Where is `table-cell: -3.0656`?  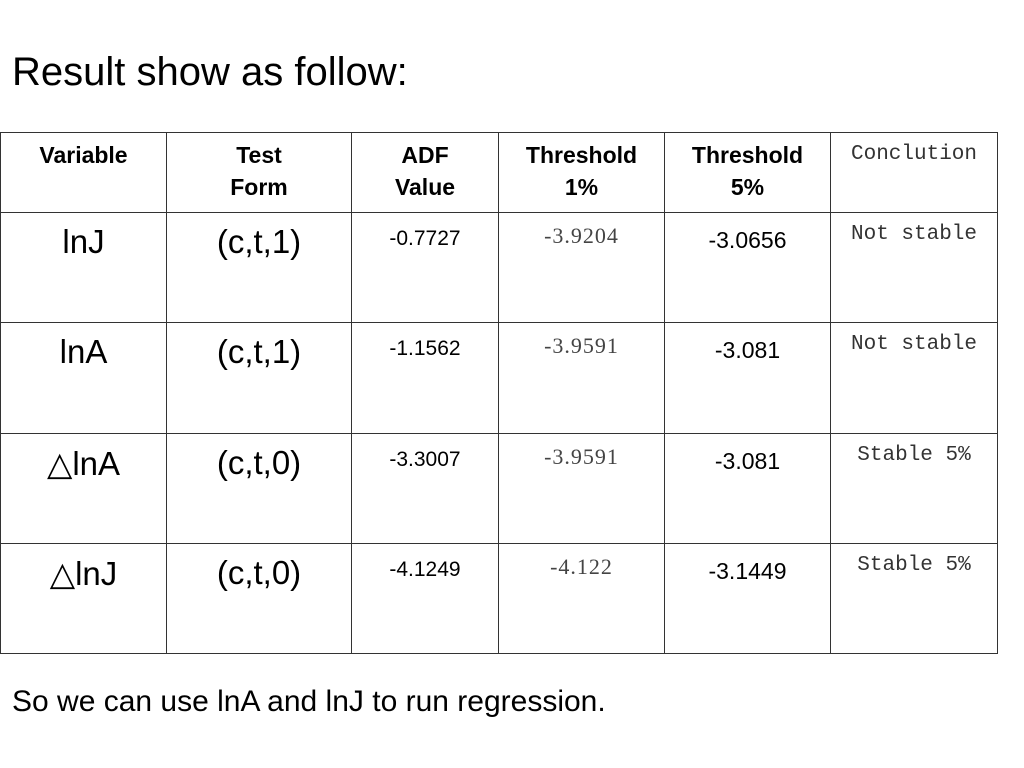
table-cell: -3.0656 is located at coordinates (748, 268).